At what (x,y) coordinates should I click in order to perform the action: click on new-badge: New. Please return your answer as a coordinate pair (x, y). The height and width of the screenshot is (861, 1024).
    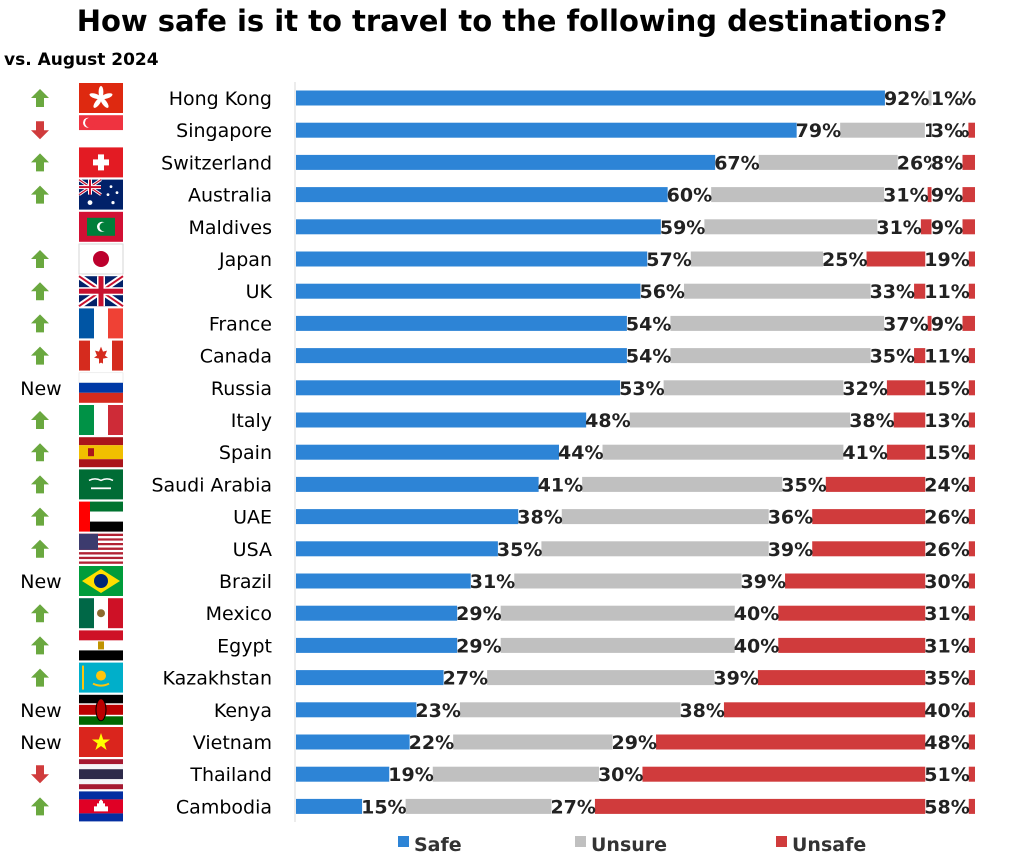
    Looking at the image, I should click on (40, 389).